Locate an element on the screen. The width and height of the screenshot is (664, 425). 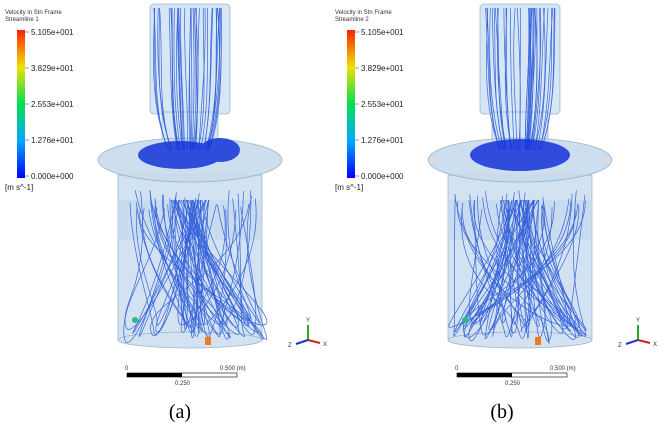
scale-end: 0.500 (m) is located at coordinates (563, 369).